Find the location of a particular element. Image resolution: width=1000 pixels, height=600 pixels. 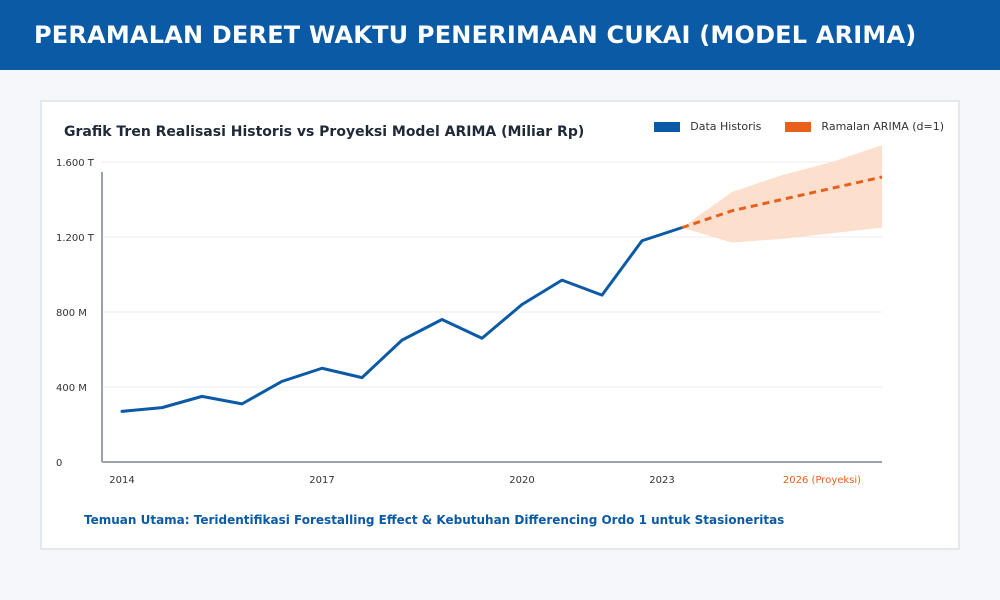

x-tick-label-4: 2026 (Proyeksi) is located at coordinates (822, 480).